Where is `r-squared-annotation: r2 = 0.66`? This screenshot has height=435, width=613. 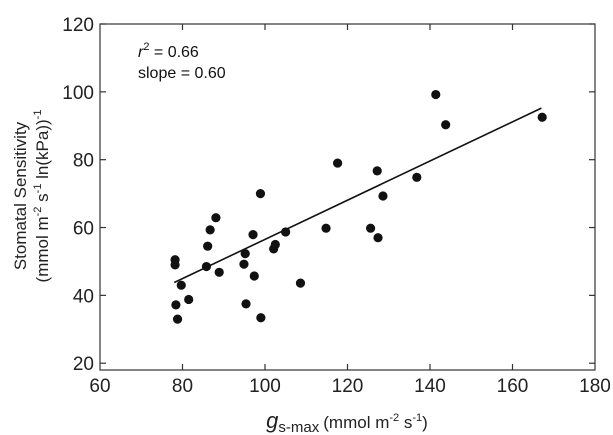
r-squared-annotation: r2 = 0.66 is located at coordinates (168, 51).